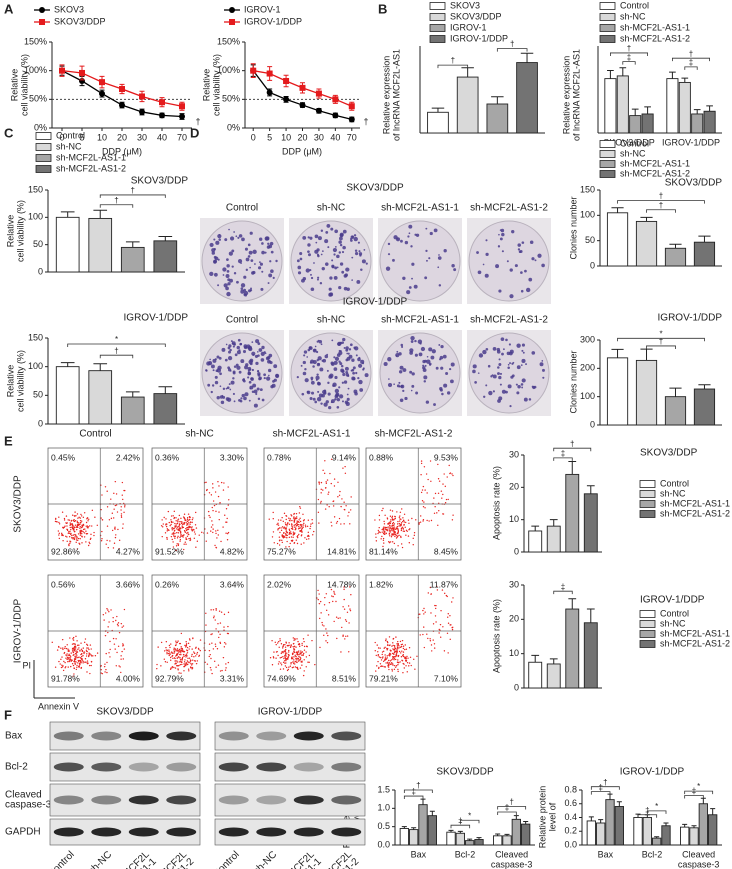 The height and width of the screenshot is (869, 732). What do you see at coordinates (40, 271) in the screenshot?
I see `y-tick-label: 0` at bounding box center [40, 271].